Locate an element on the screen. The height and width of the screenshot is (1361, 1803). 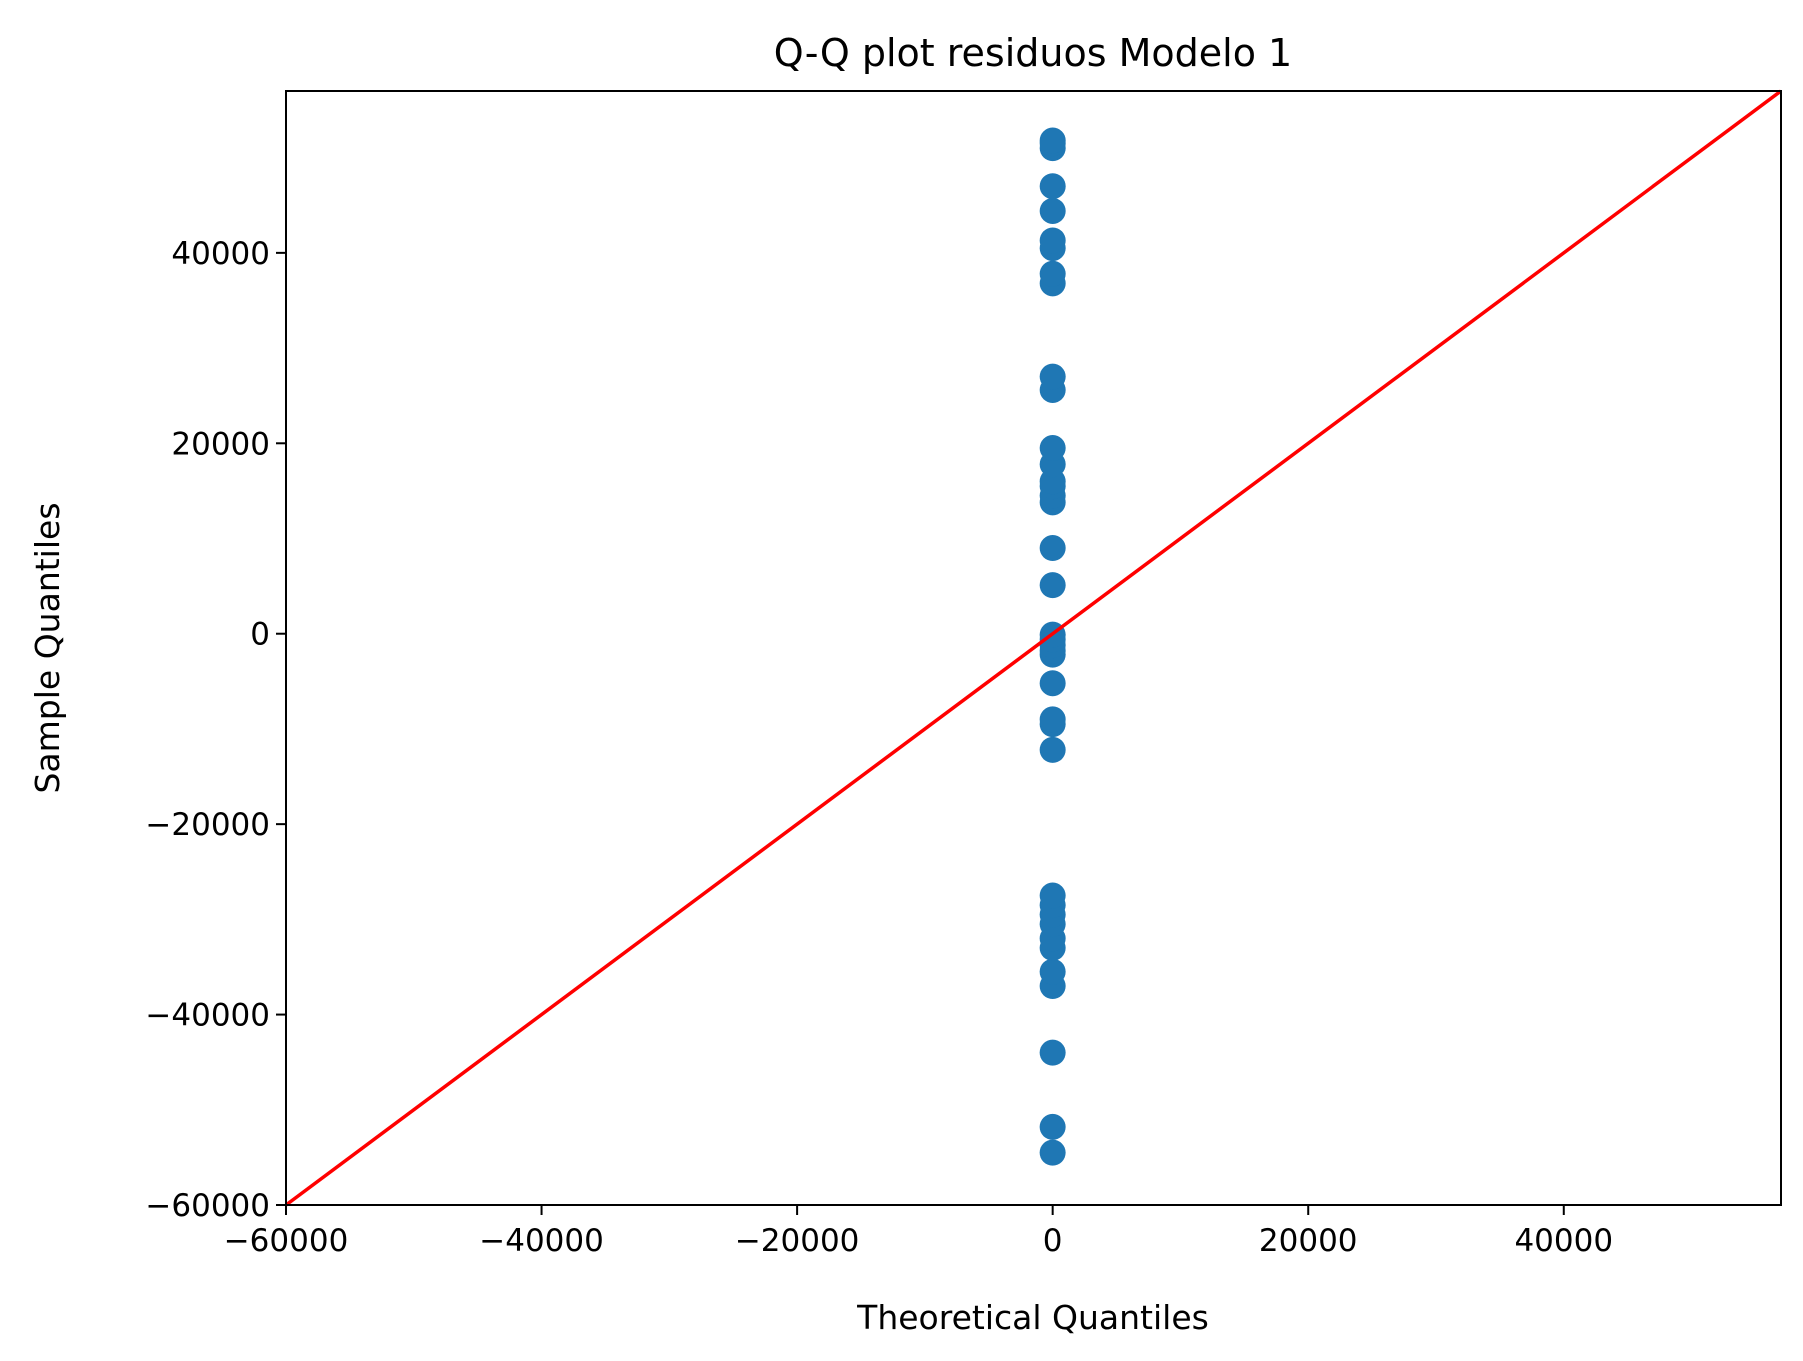
x-axis-label: Theoretical Quantiles is located at coordinates (1032, 1317).